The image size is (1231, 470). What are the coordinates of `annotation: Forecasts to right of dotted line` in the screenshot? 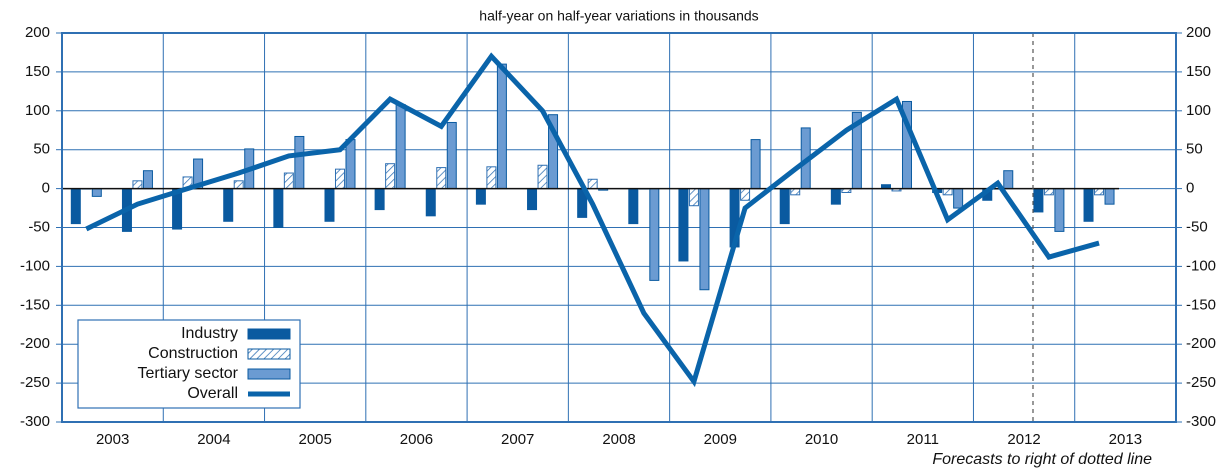 It's located at (1042, 459).